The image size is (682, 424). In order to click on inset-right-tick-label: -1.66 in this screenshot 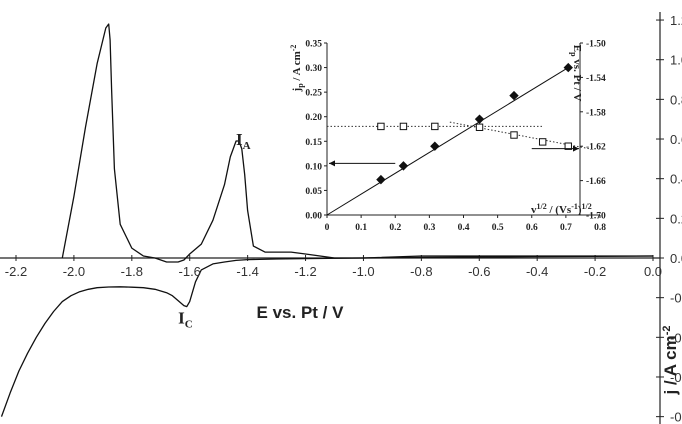, I will do `click(596, 182)`.